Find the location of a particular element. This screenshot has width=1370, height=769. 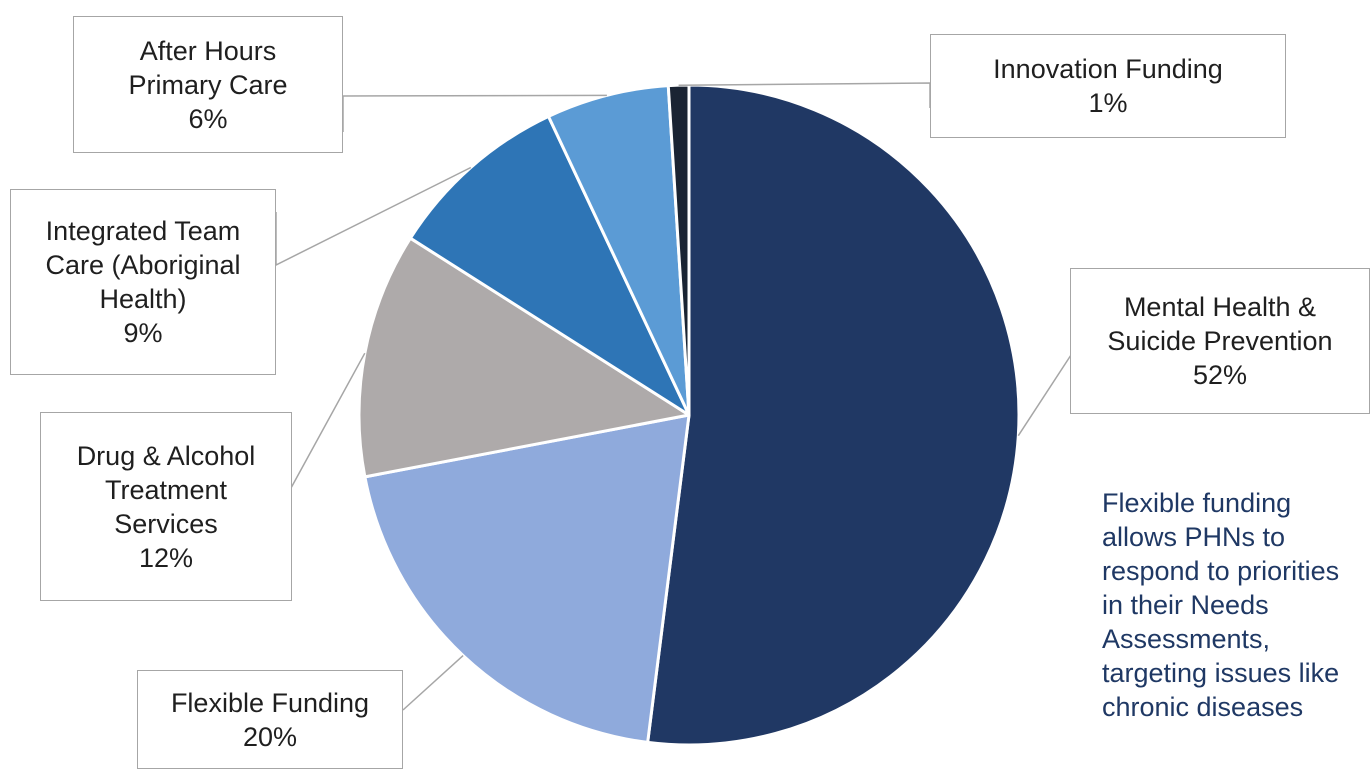

slice-label: Mental Health & Suicide Prevention is located at coordinates (1220, 324).